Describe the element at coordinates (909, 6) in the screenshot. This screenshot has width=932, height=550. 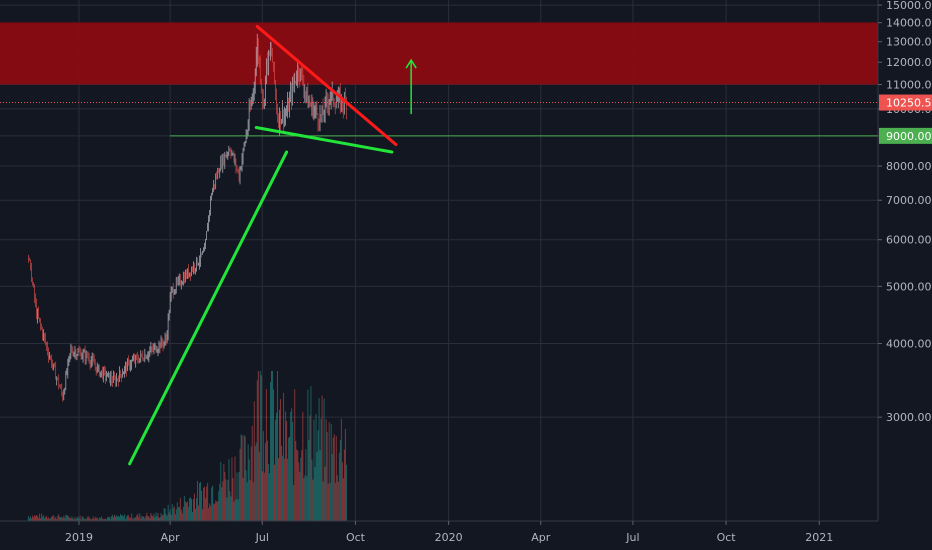
I see `price-tick-label: 15000.00` at that location.